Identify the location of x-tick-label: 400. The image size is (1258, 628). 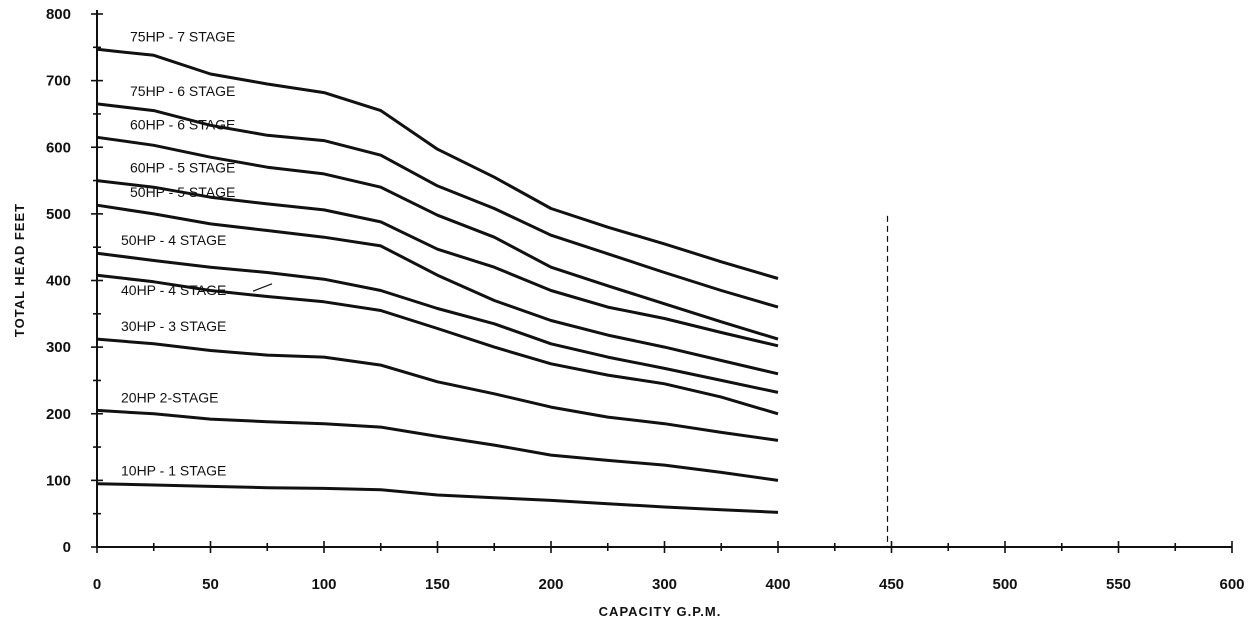
(777, 584).